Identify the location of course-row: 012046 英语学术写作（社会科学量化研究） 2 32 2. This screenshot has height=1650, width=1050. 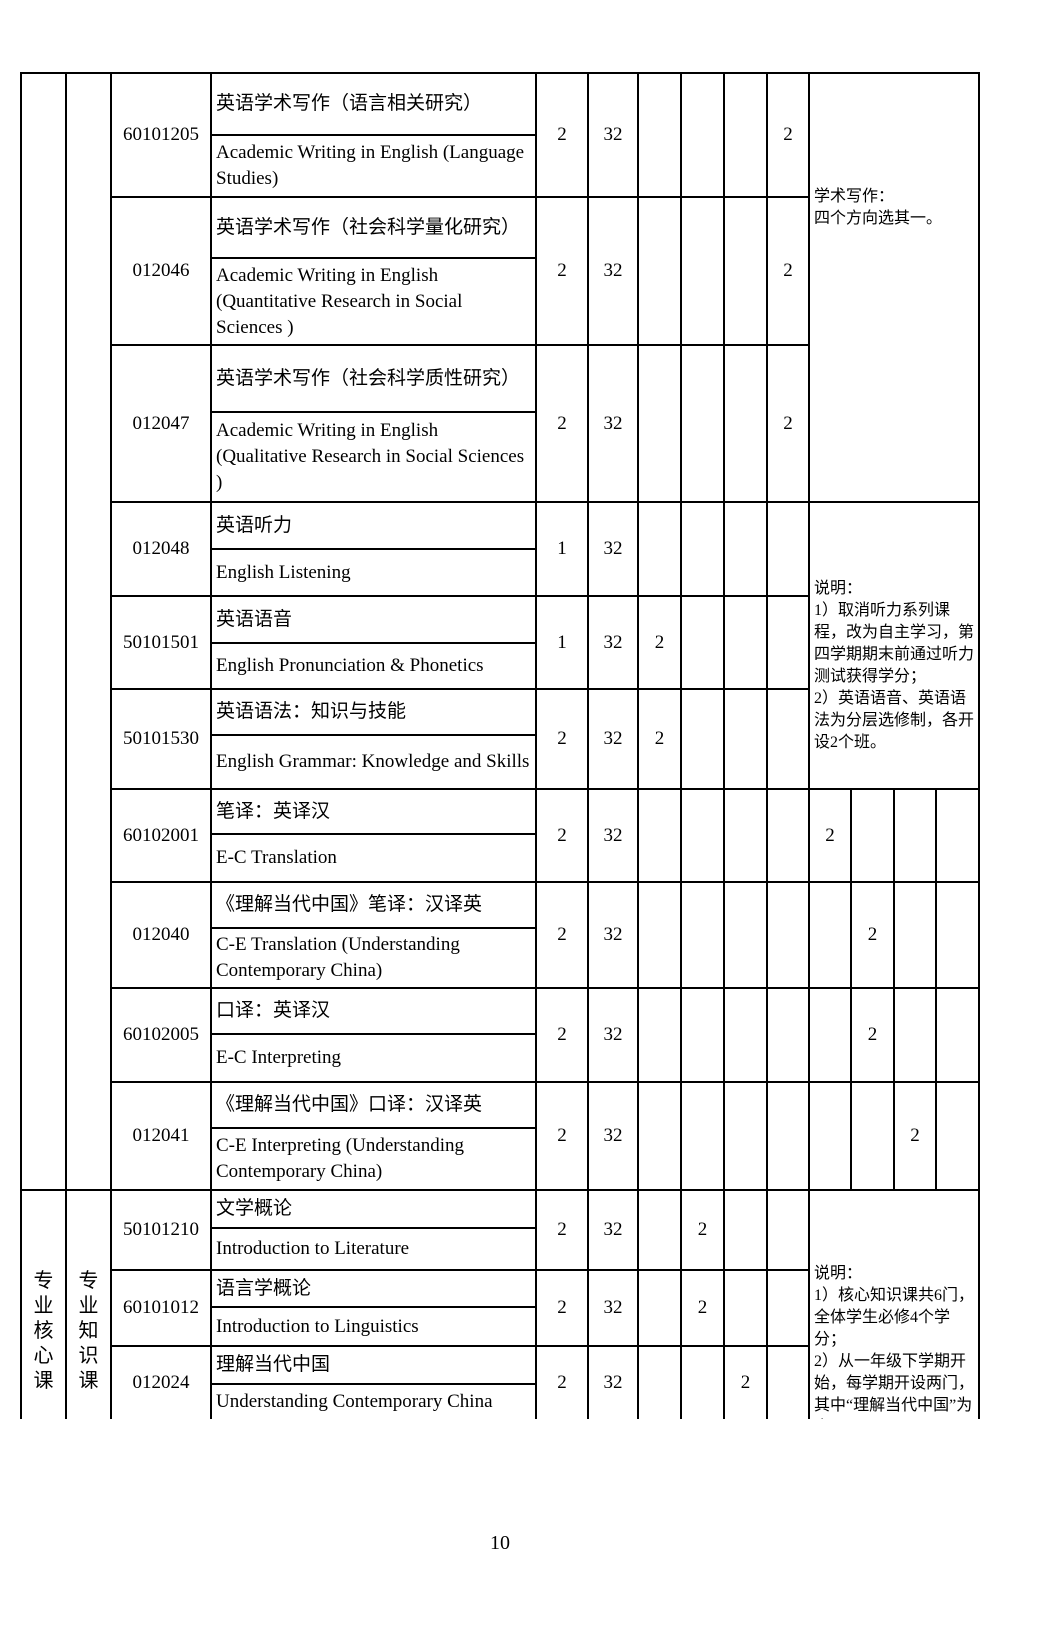
(500, 271).